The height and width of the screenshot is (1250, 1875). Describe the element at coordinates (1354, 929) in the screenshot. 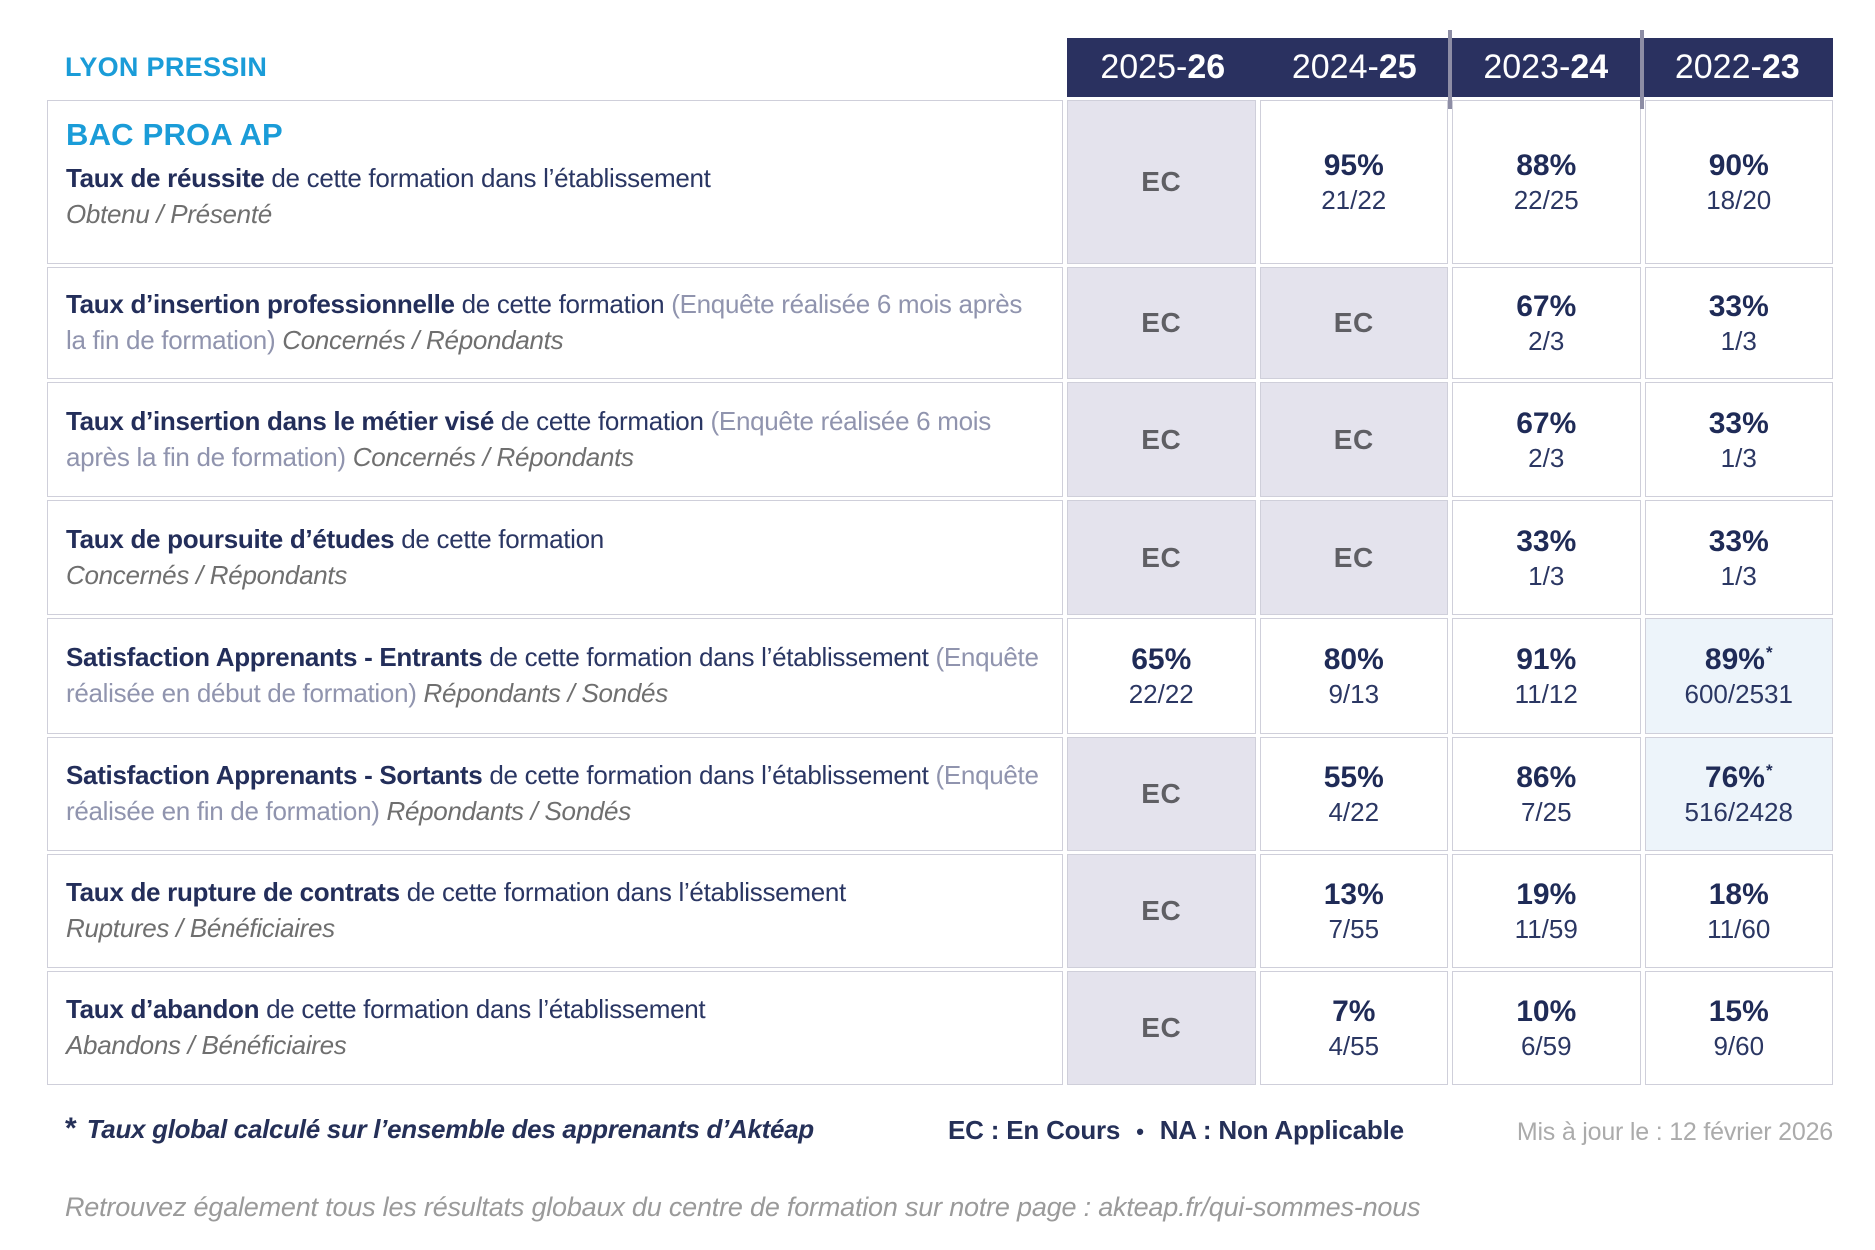

I see `fraction-value: 7/55` at that location.